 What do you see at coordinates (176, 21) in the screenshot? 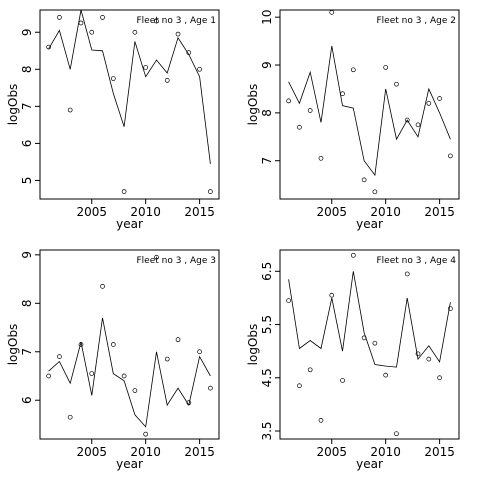
I see `panel-title: Fleet no 3 , Age 1` at bounding box center [176, 21].